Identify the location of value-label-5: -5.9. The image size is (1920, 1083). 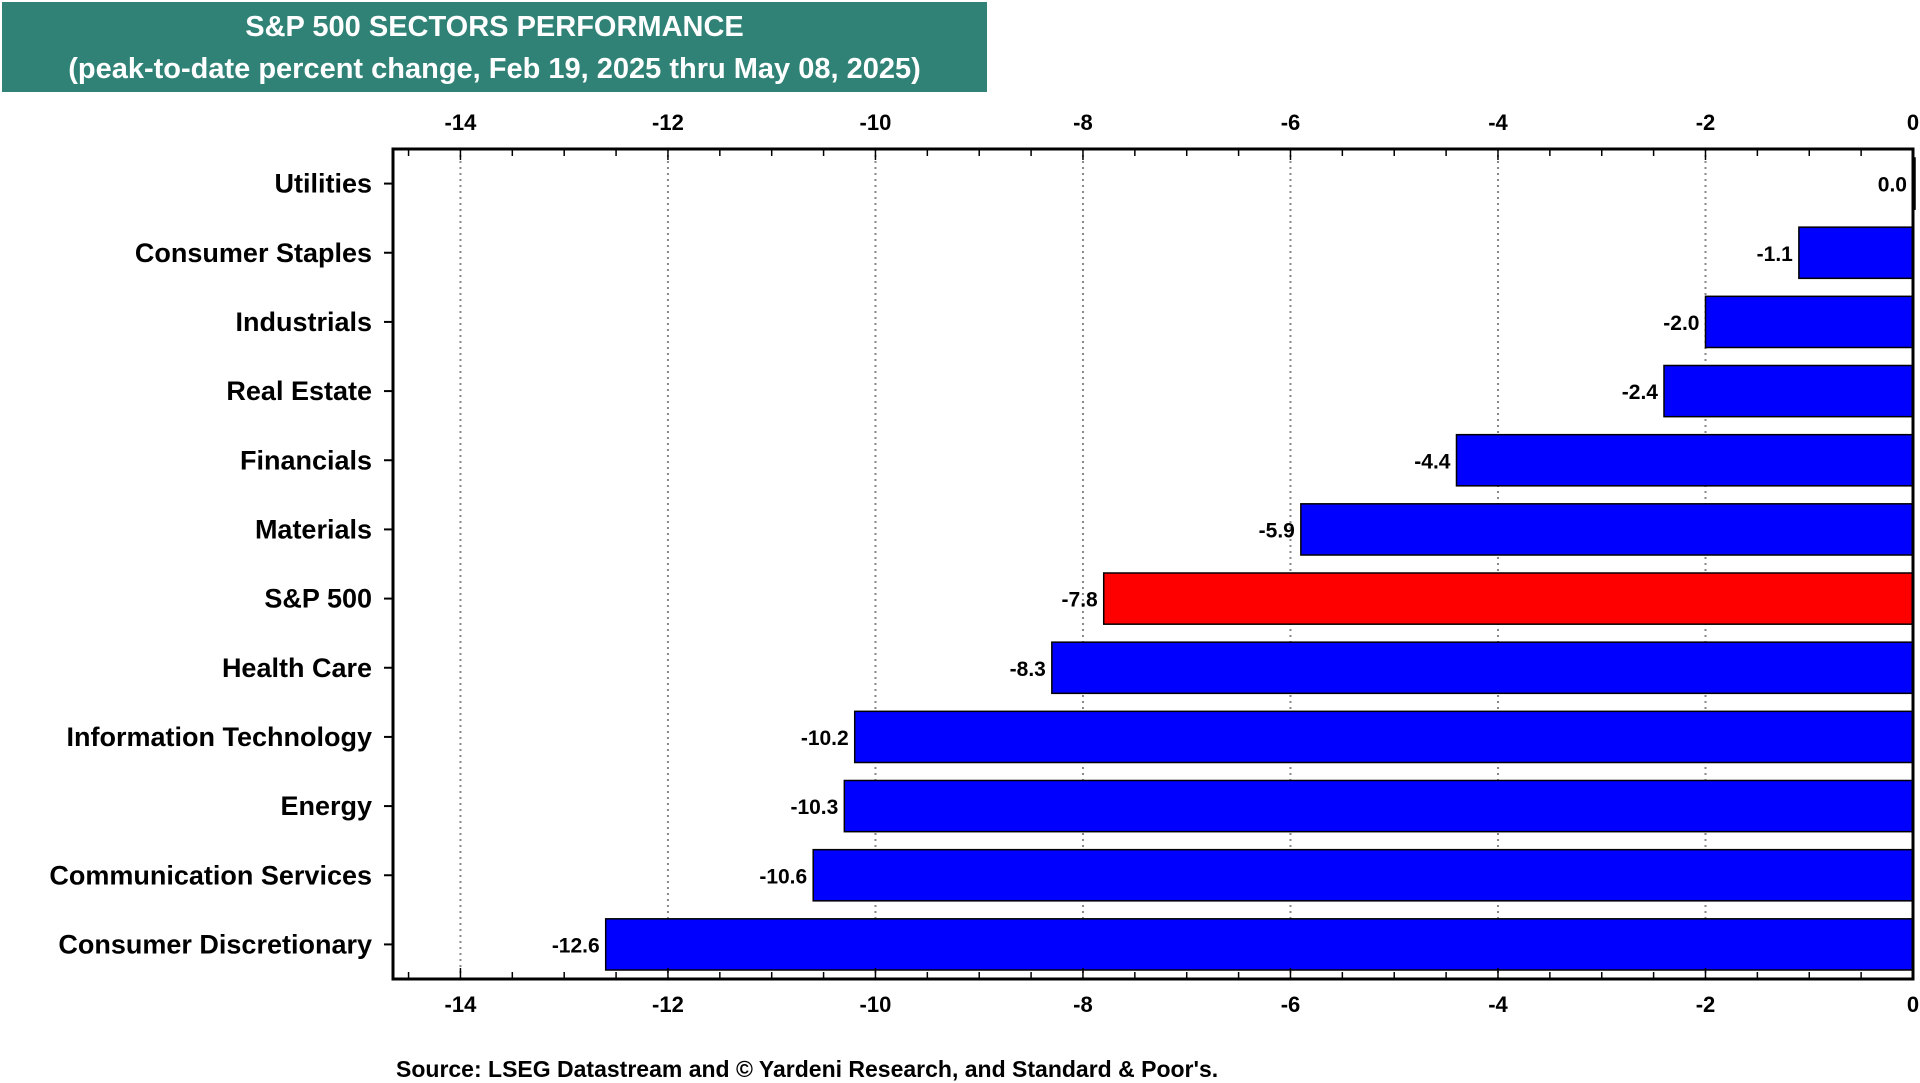
(1277, 530).